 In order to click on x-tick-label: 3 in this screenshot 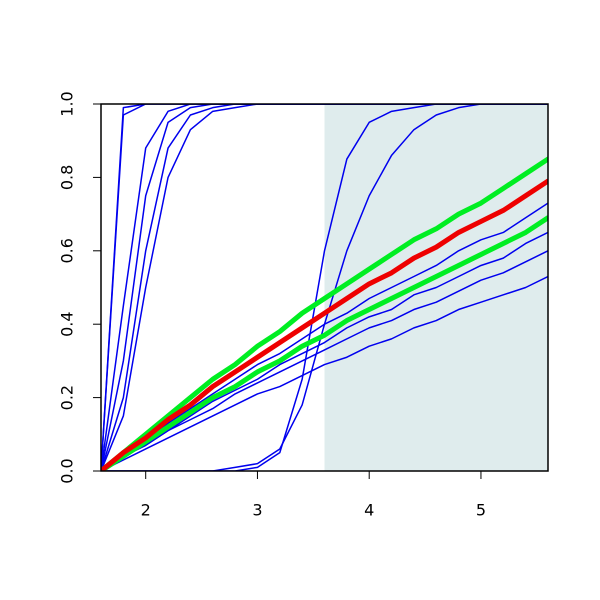, I will do `click(257, 510)`.